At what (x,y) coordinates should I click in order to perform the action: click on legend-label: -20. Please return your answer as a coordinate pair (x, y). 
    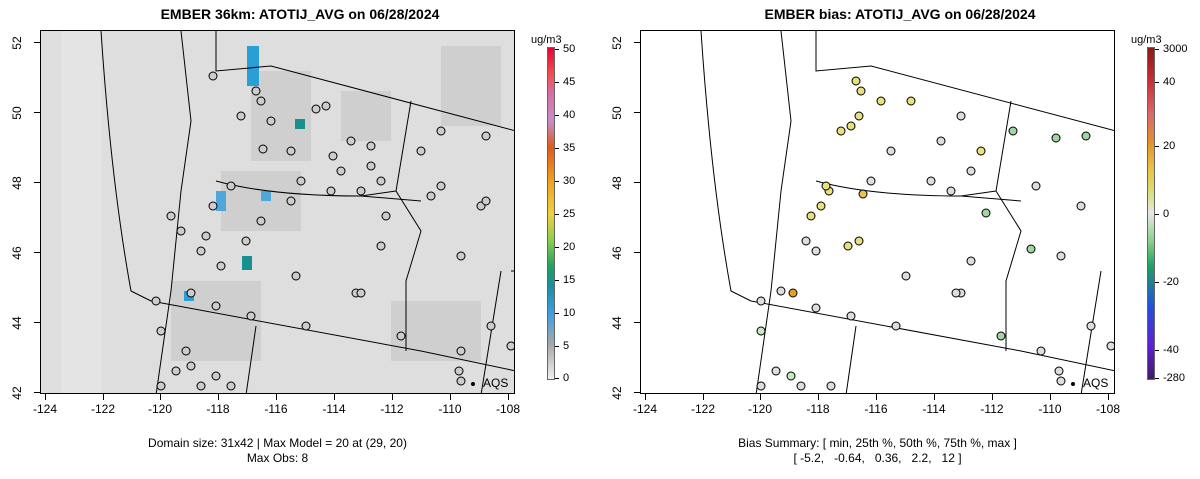
    Looking at the image, I should click on (1171, 282).